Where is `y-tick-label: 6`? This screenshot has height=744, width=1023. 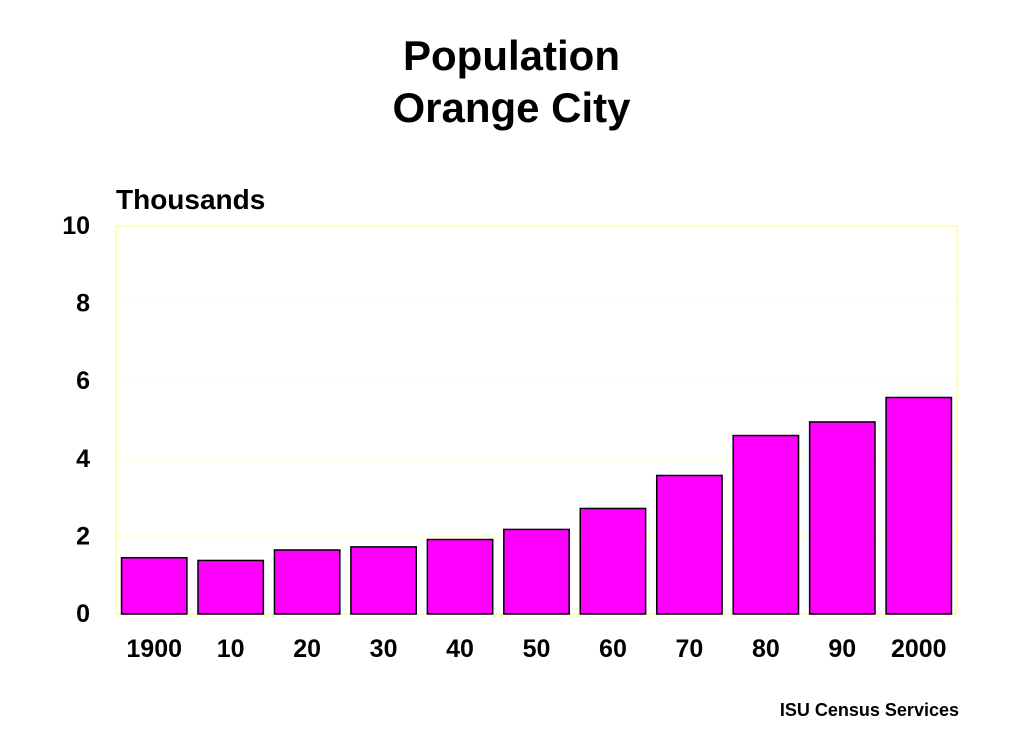
y-tick-label: 6 is located at coordinates (83, 381).